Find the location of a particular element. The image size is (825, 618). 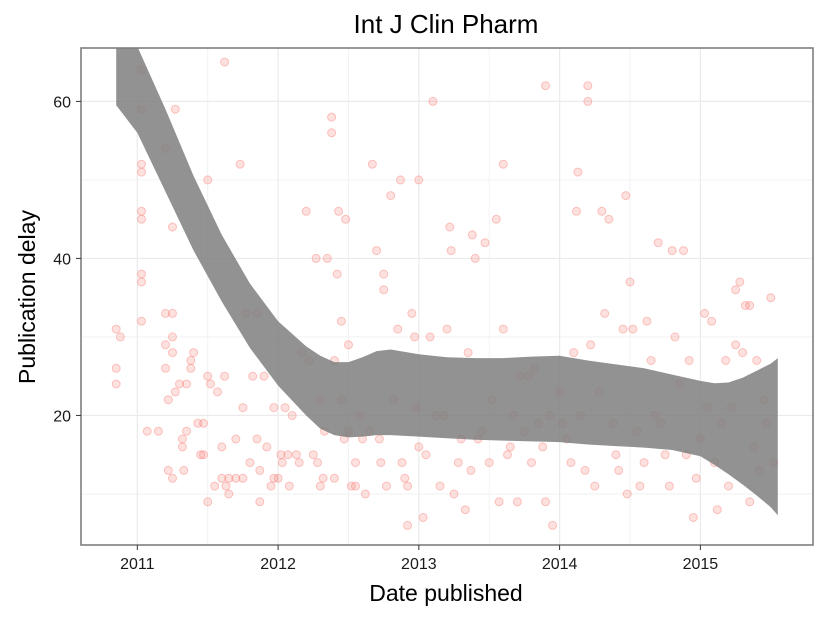

x-tick-label: 2012 is located at coordinates (278, 564).